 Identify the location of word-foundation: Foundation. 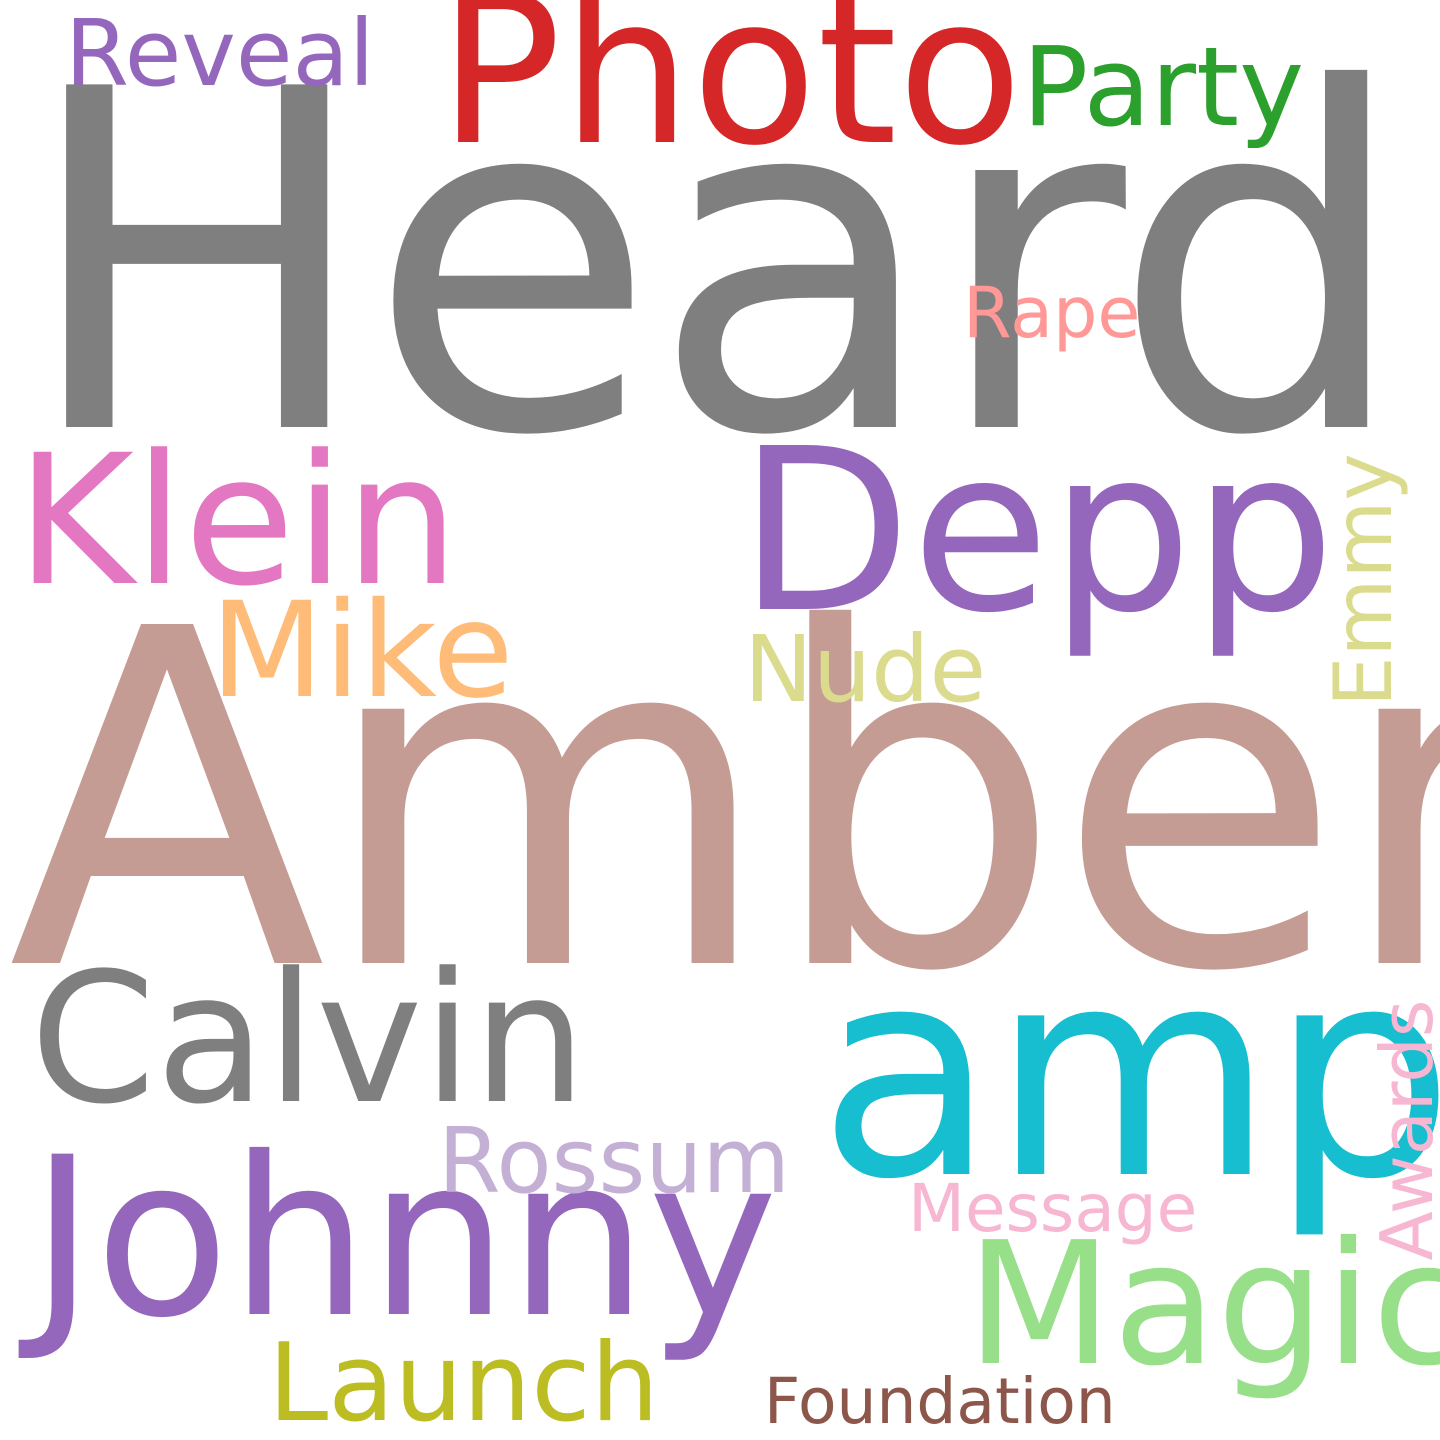
(940, 1401).